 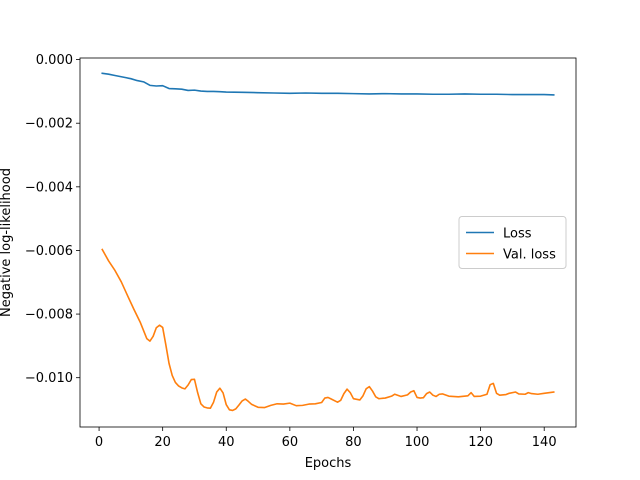 What do you see at coordinates (326, 438) in the screenshot?
I see `x-axis-ticks: 0 20 40 60 80 100 120 140` at bounding box center [326, 438].